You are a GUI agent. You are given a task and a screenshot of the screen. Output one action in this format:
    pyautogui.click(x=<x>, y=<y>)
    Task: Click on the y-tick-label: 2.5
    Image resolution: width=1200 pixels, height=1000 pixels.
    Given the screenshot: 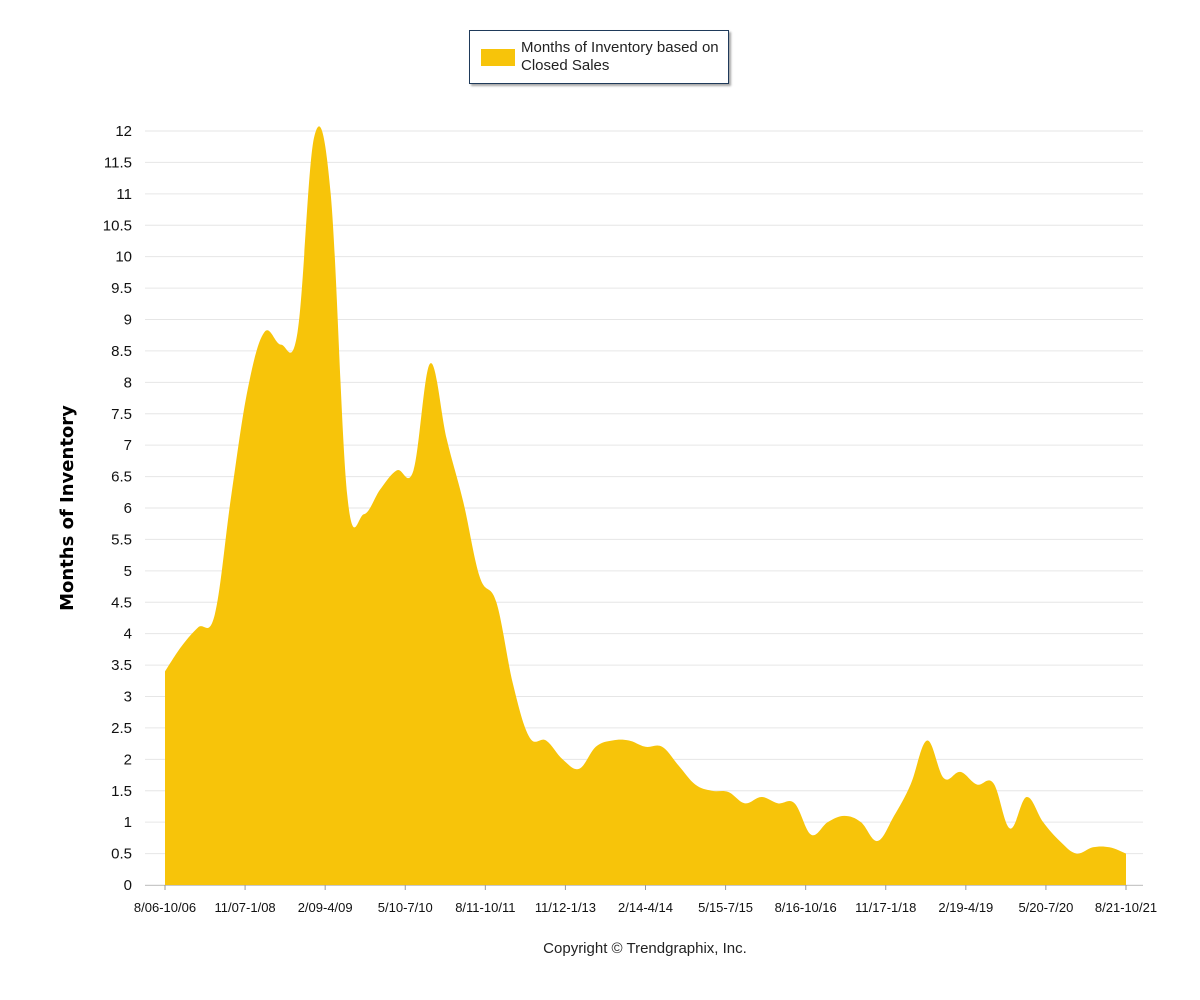 What is the action you would take?
    pyautogui.click(x=121, y=728)
    